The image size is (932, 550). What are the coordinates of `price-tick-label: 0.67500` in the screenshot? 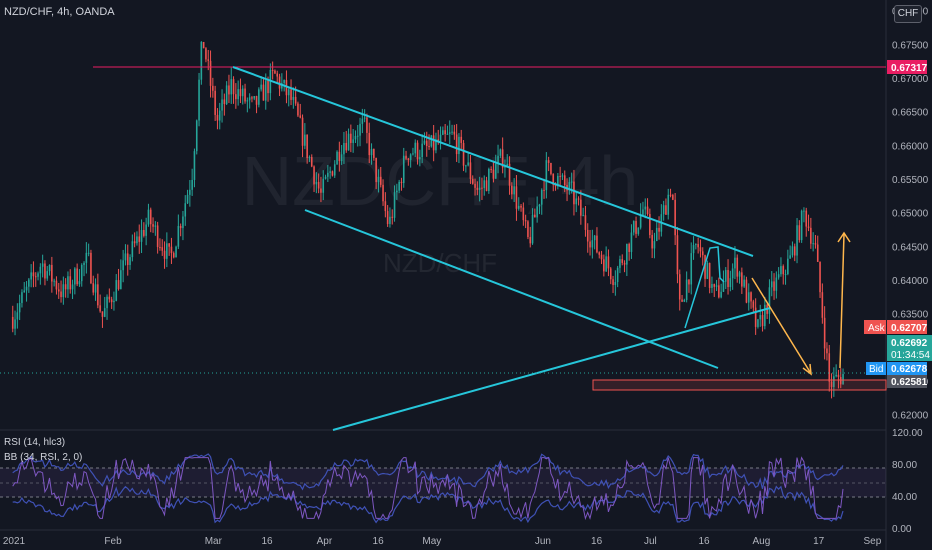 It's located at (910, 45).